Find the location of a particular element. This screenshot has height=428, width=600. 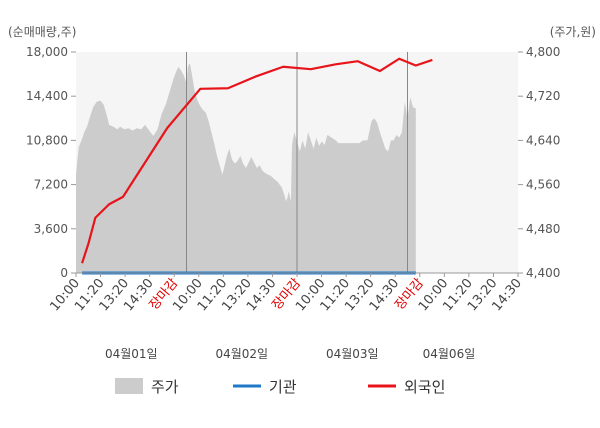

right-tick-label-3: 4,640 is located at coordinates (543, 140).